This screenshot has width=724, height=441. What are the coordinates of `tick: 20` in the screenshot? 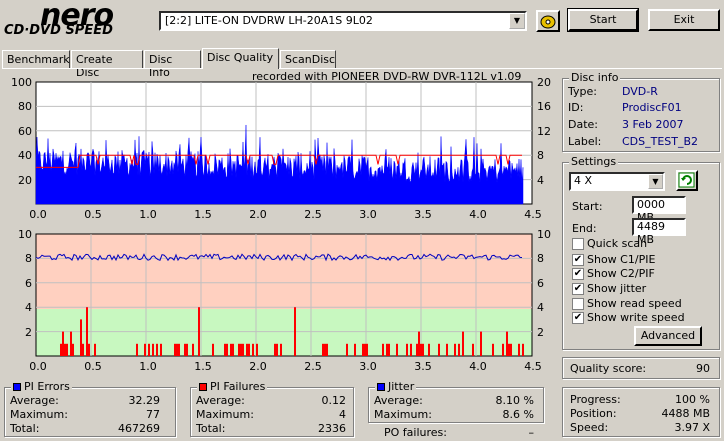 It's located at (25, 180).